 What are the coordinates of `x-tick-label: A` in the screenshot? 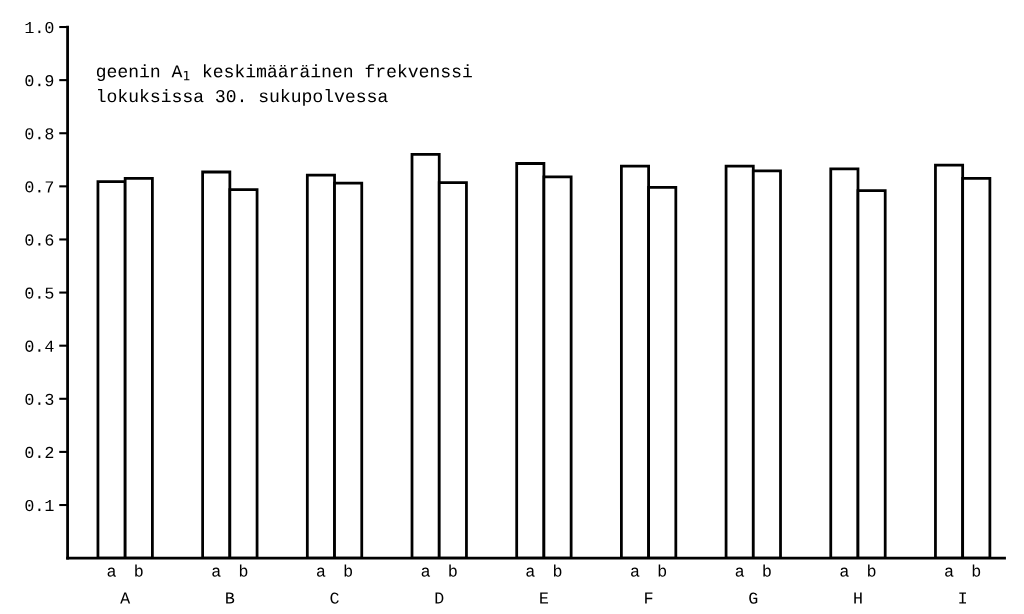 It's located at (125, 598).